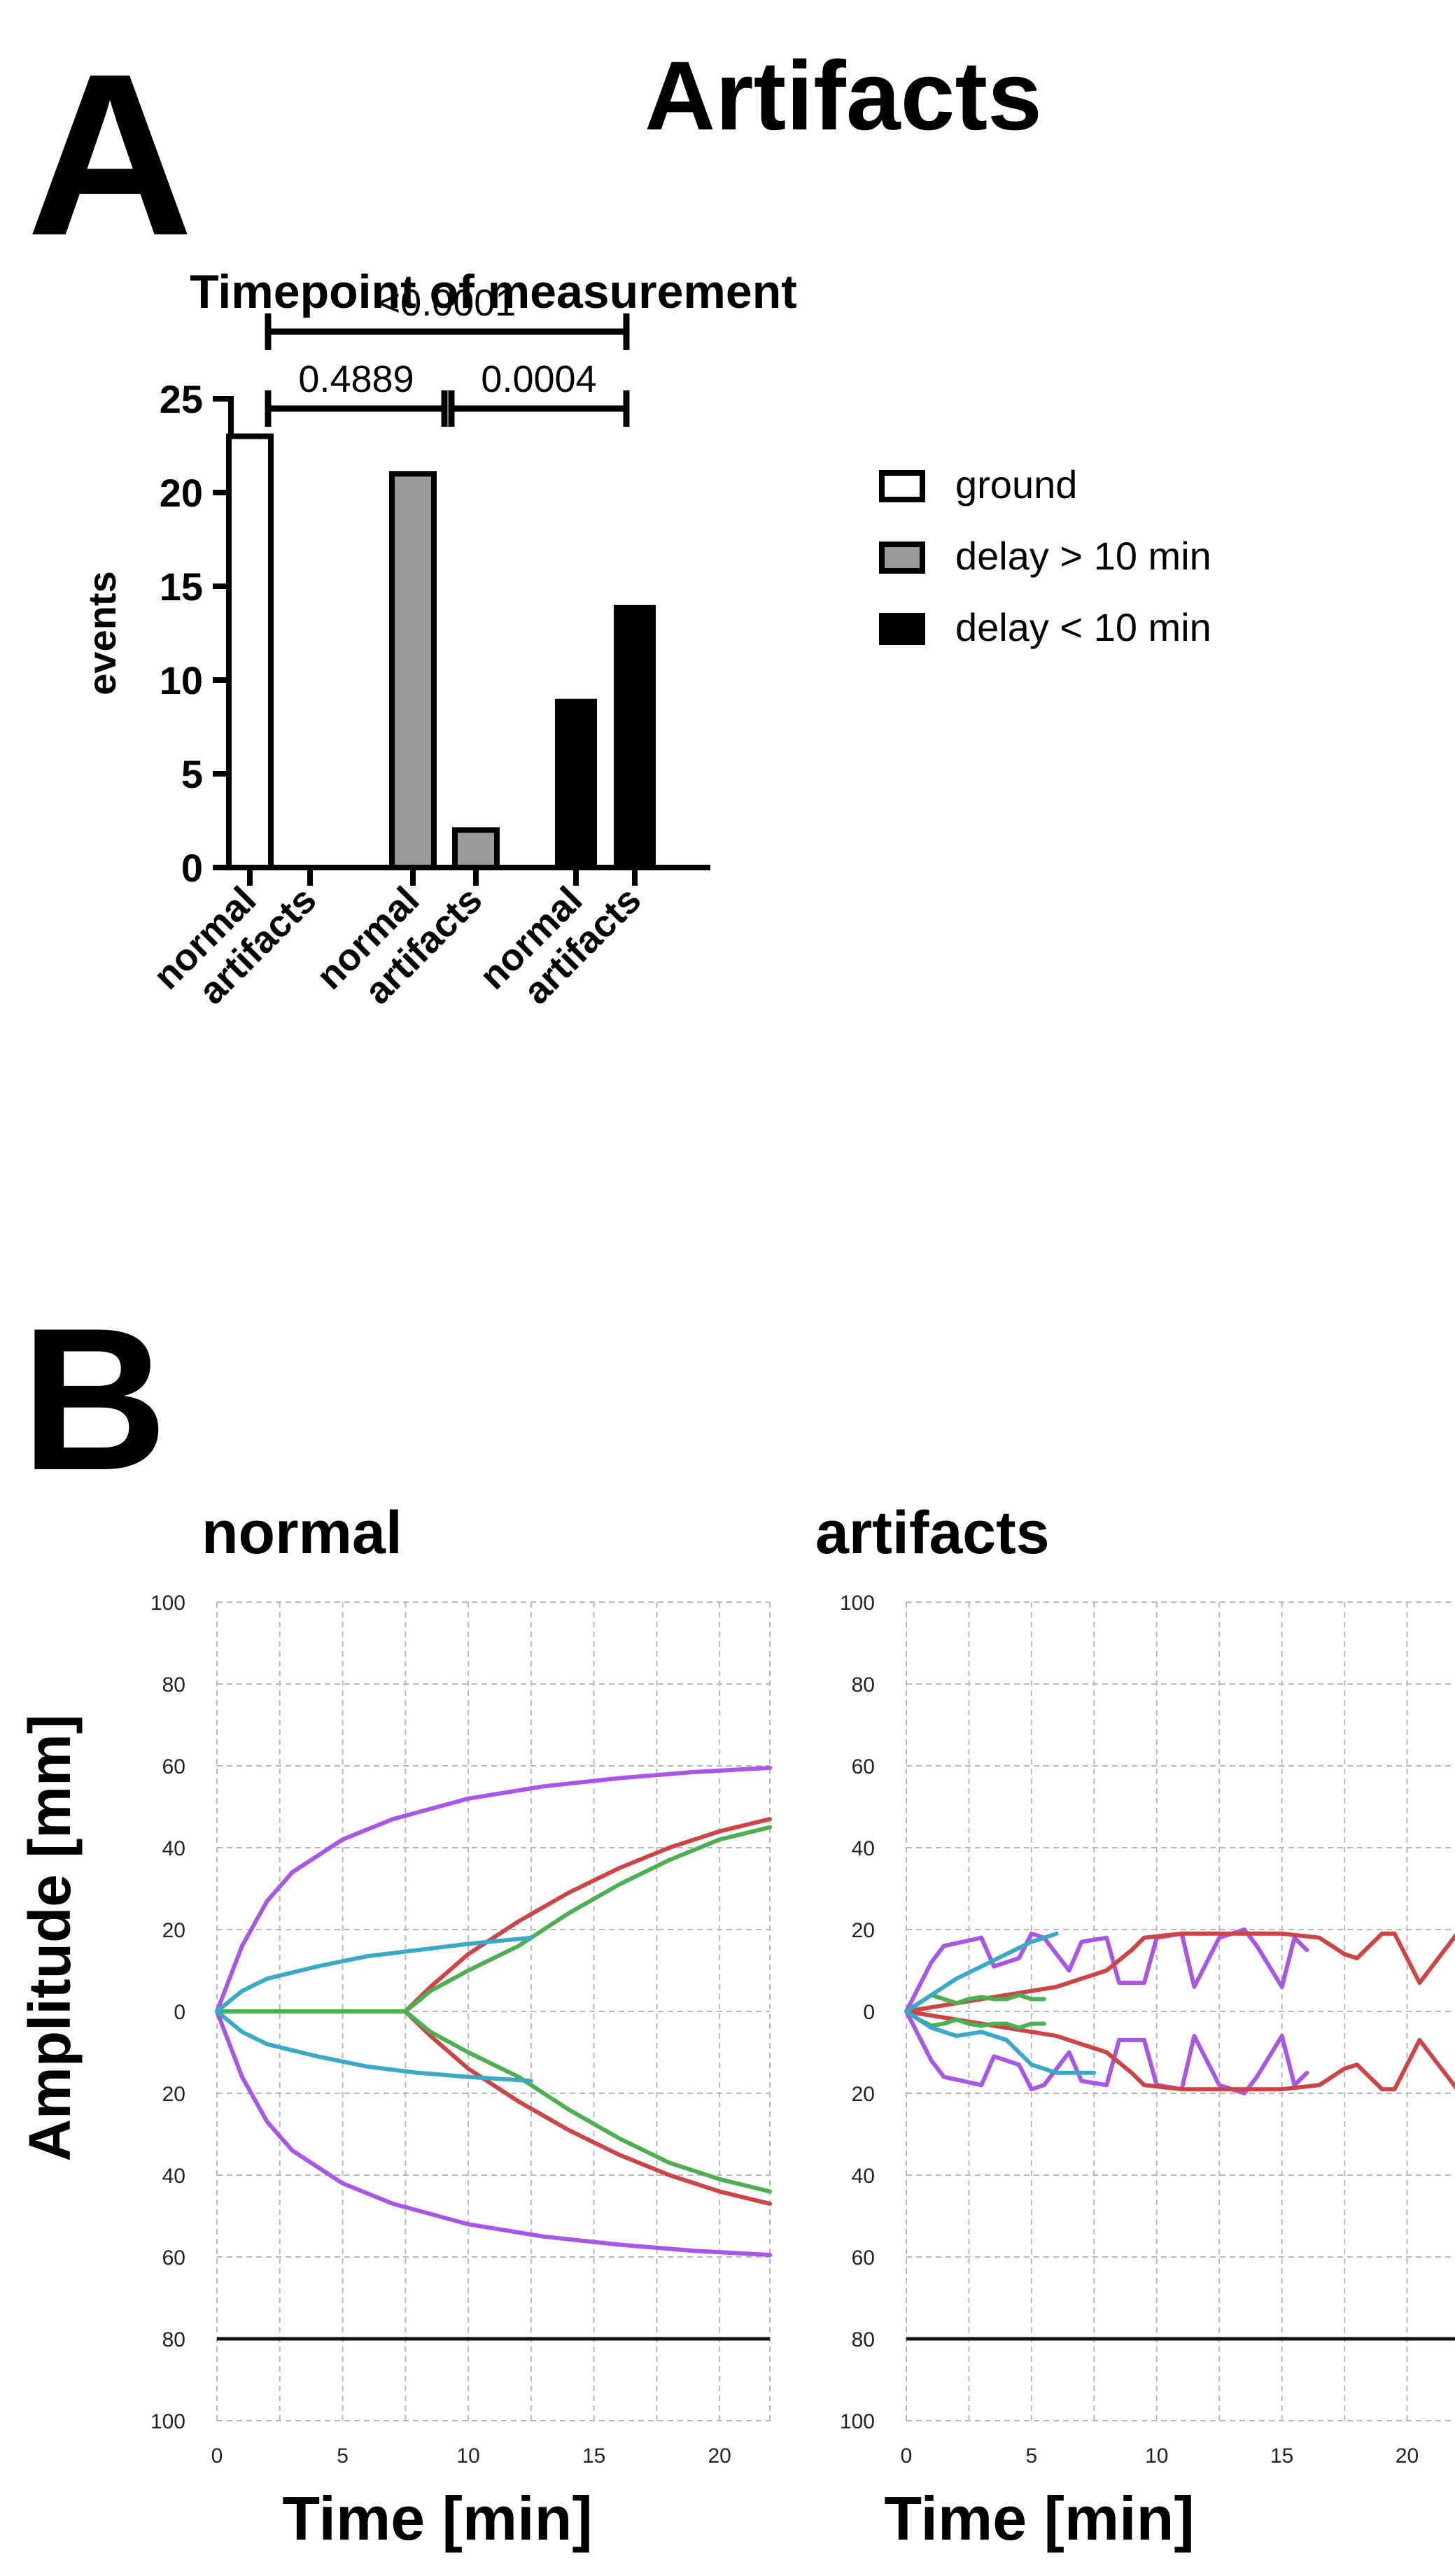 This screenshot has width=1455, height=2576. What do you see at coordinates (437, 2518) in the screenshot?
I see `chart-b1-xlabel: Time [min]` at bounding box center [437, 2518].